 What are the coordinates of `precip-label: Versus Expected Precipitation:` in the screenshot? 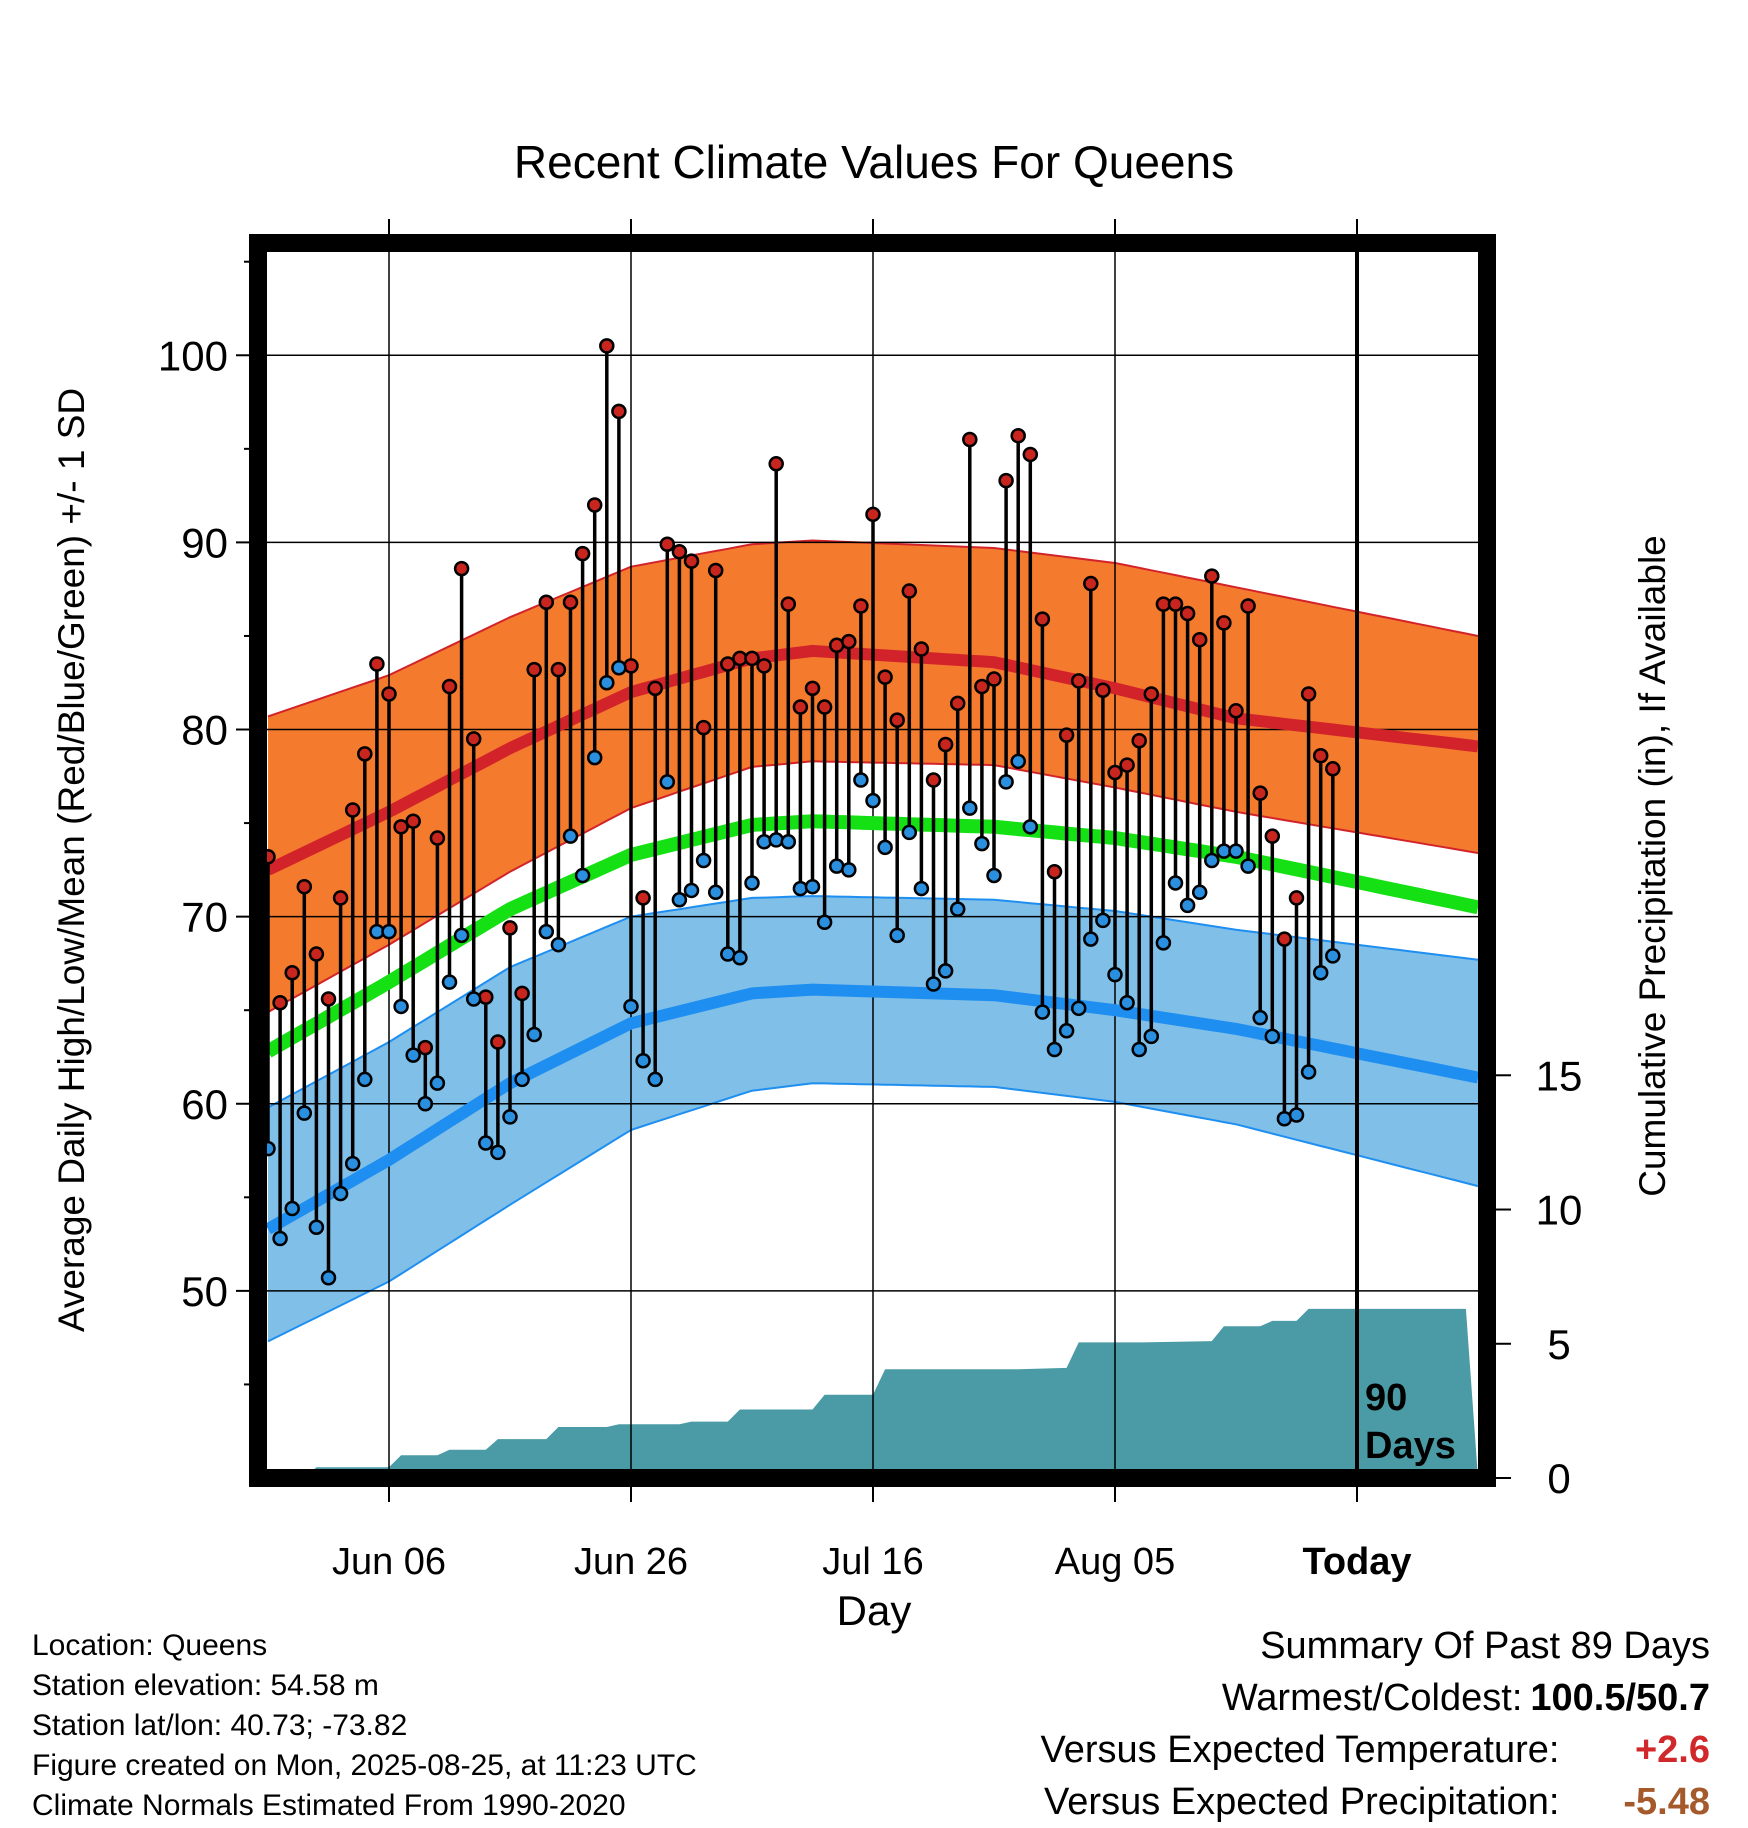 It's located at (1302, 1802).